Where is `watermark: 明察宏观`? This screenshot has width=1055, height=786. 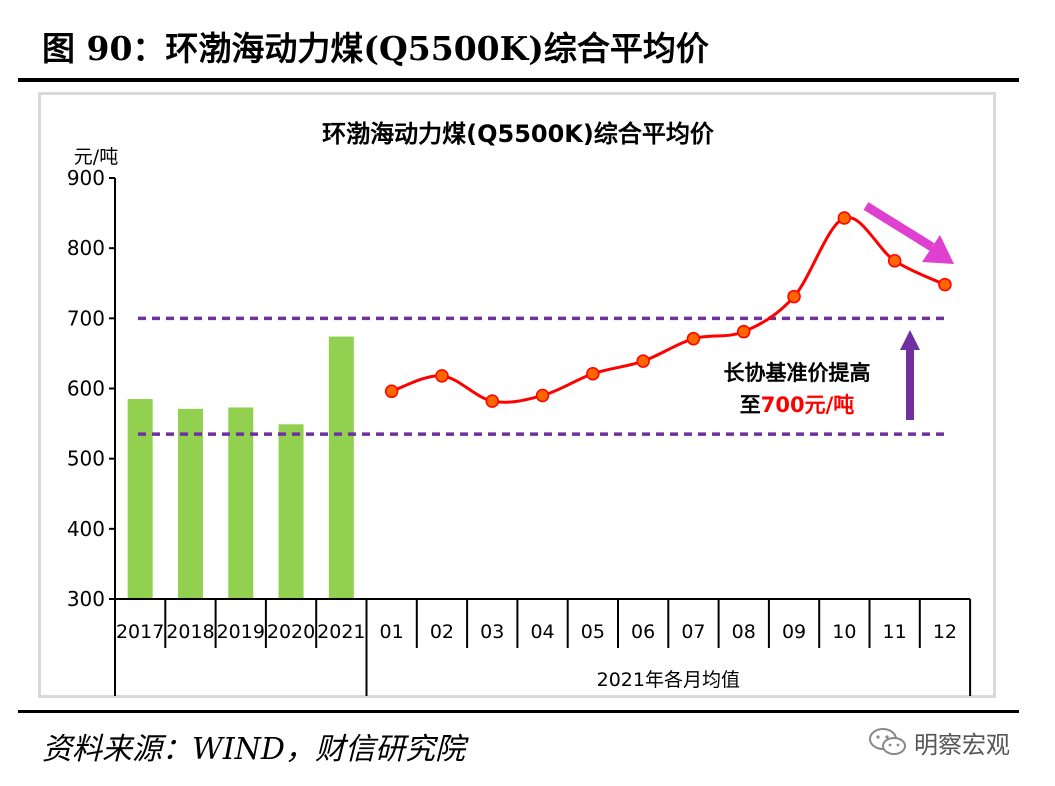
watermark: 明察宏观 is located at coordinates (939, 742).